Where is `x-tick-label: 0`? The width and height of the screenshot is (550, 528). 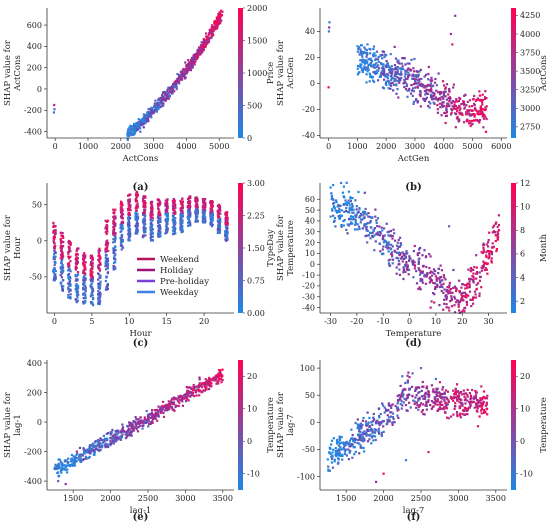 x-tick-label: 0 is located at coordinates (55, 146).